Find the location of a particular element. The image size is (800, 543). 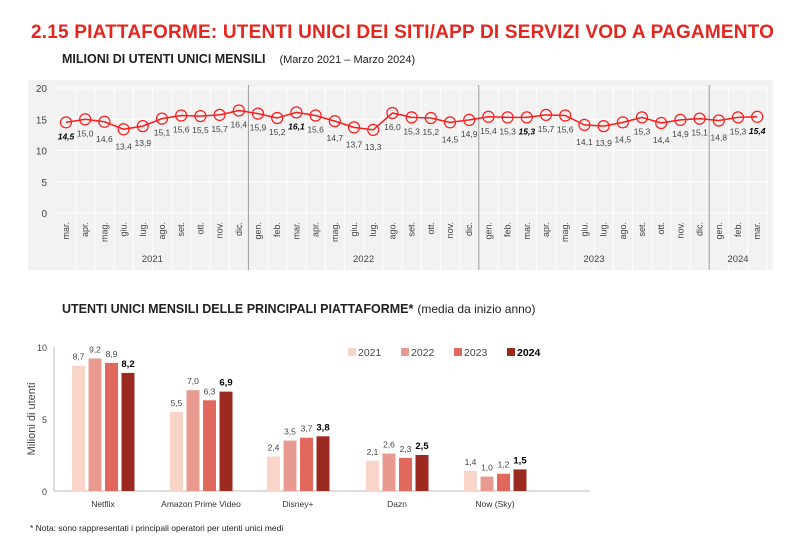

data-label: 14,7 is located at coordinates (335, 138).